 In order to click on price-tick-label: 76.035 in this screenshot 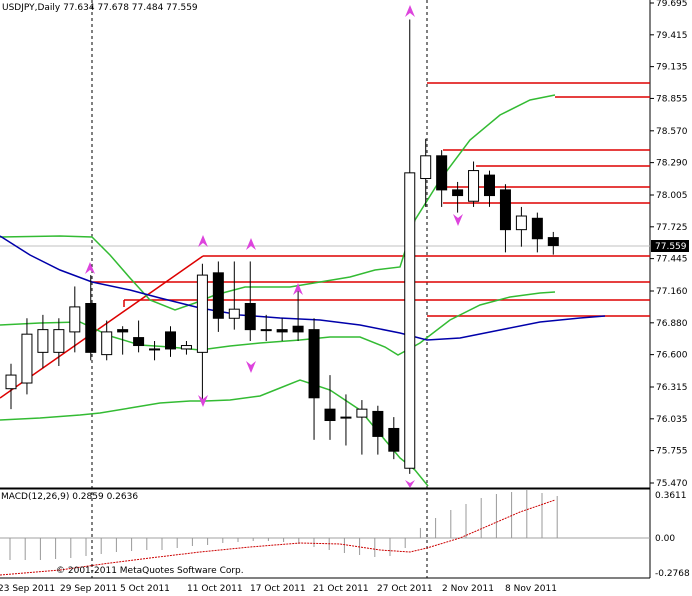, I will do `click(672, 420)`.